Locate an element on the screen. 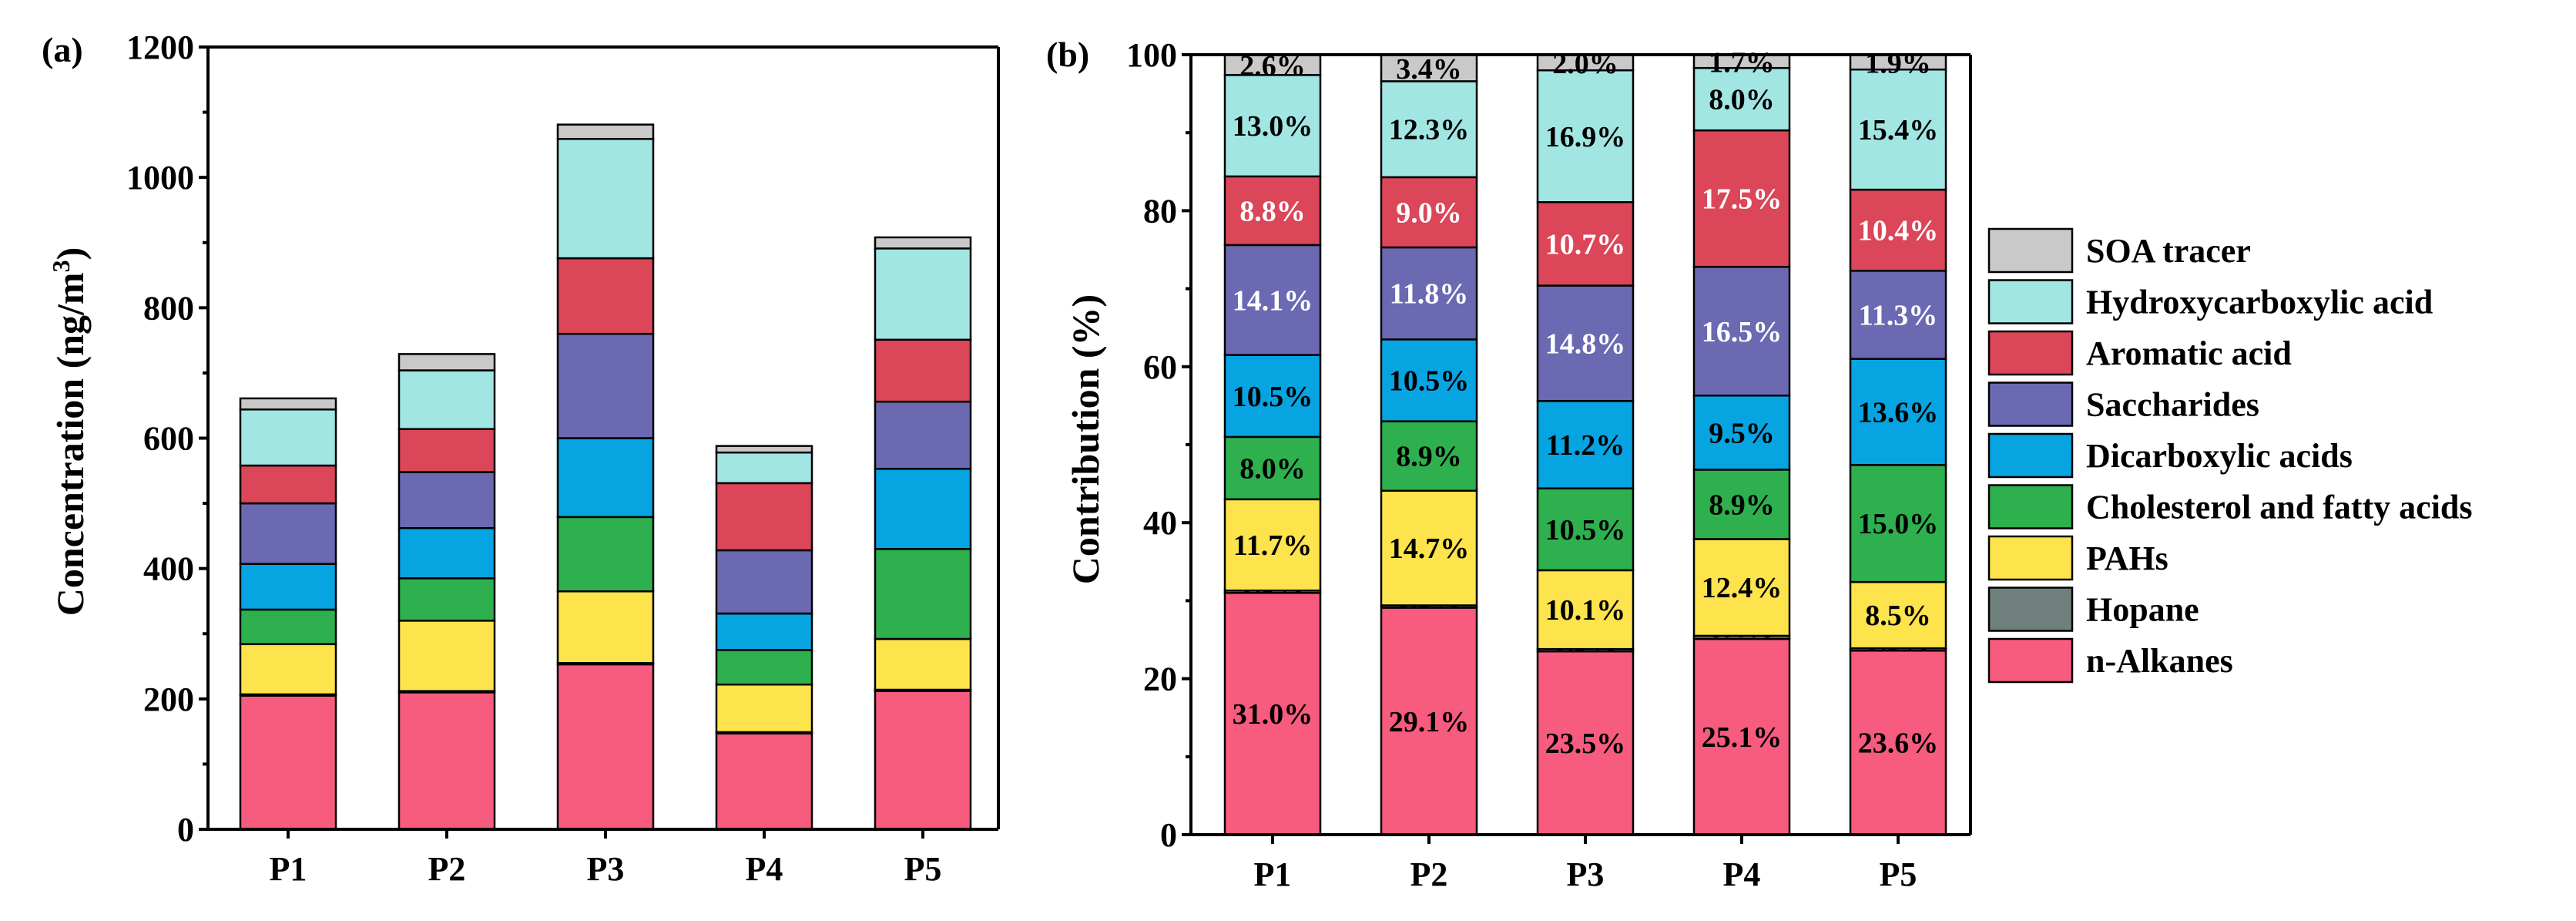 The width and height of the screenshot is (2576, 921). bar-p3-hydroxycarboxylic-acid is located at coordinates (605, 199).